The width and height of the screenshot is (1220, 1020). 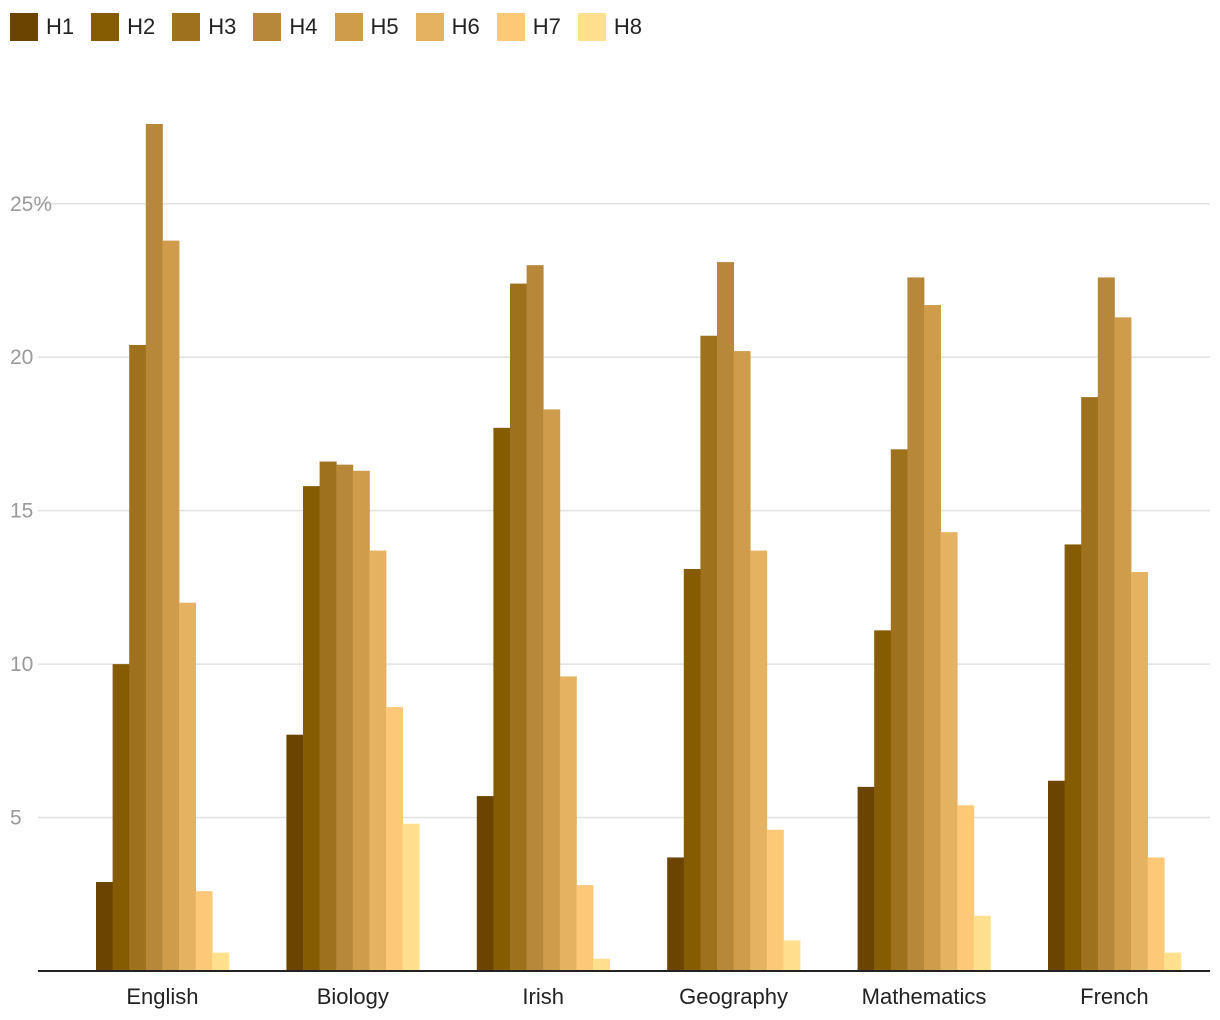 What do you see at coordinates (1106, 624) in the screenshot?
I see `bar-french-h4` at bounding box center [1106, 624].